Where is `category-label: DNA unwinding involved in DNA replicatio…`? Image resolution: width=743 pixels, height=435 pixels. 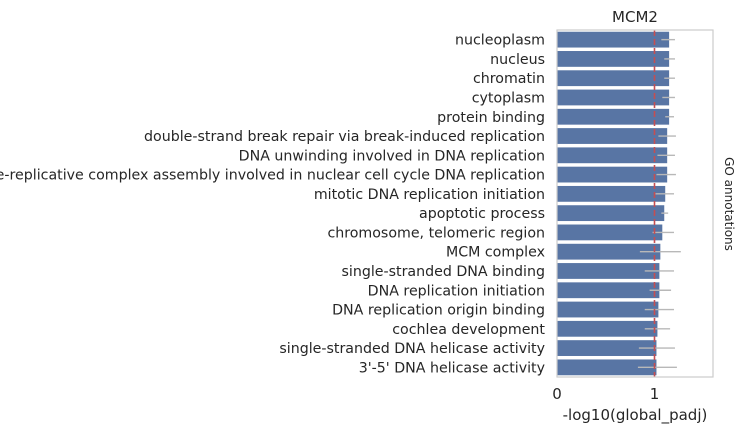
category-label: DNA unwinding involved in DNA replicatio… is located at coordinates (392, 156).